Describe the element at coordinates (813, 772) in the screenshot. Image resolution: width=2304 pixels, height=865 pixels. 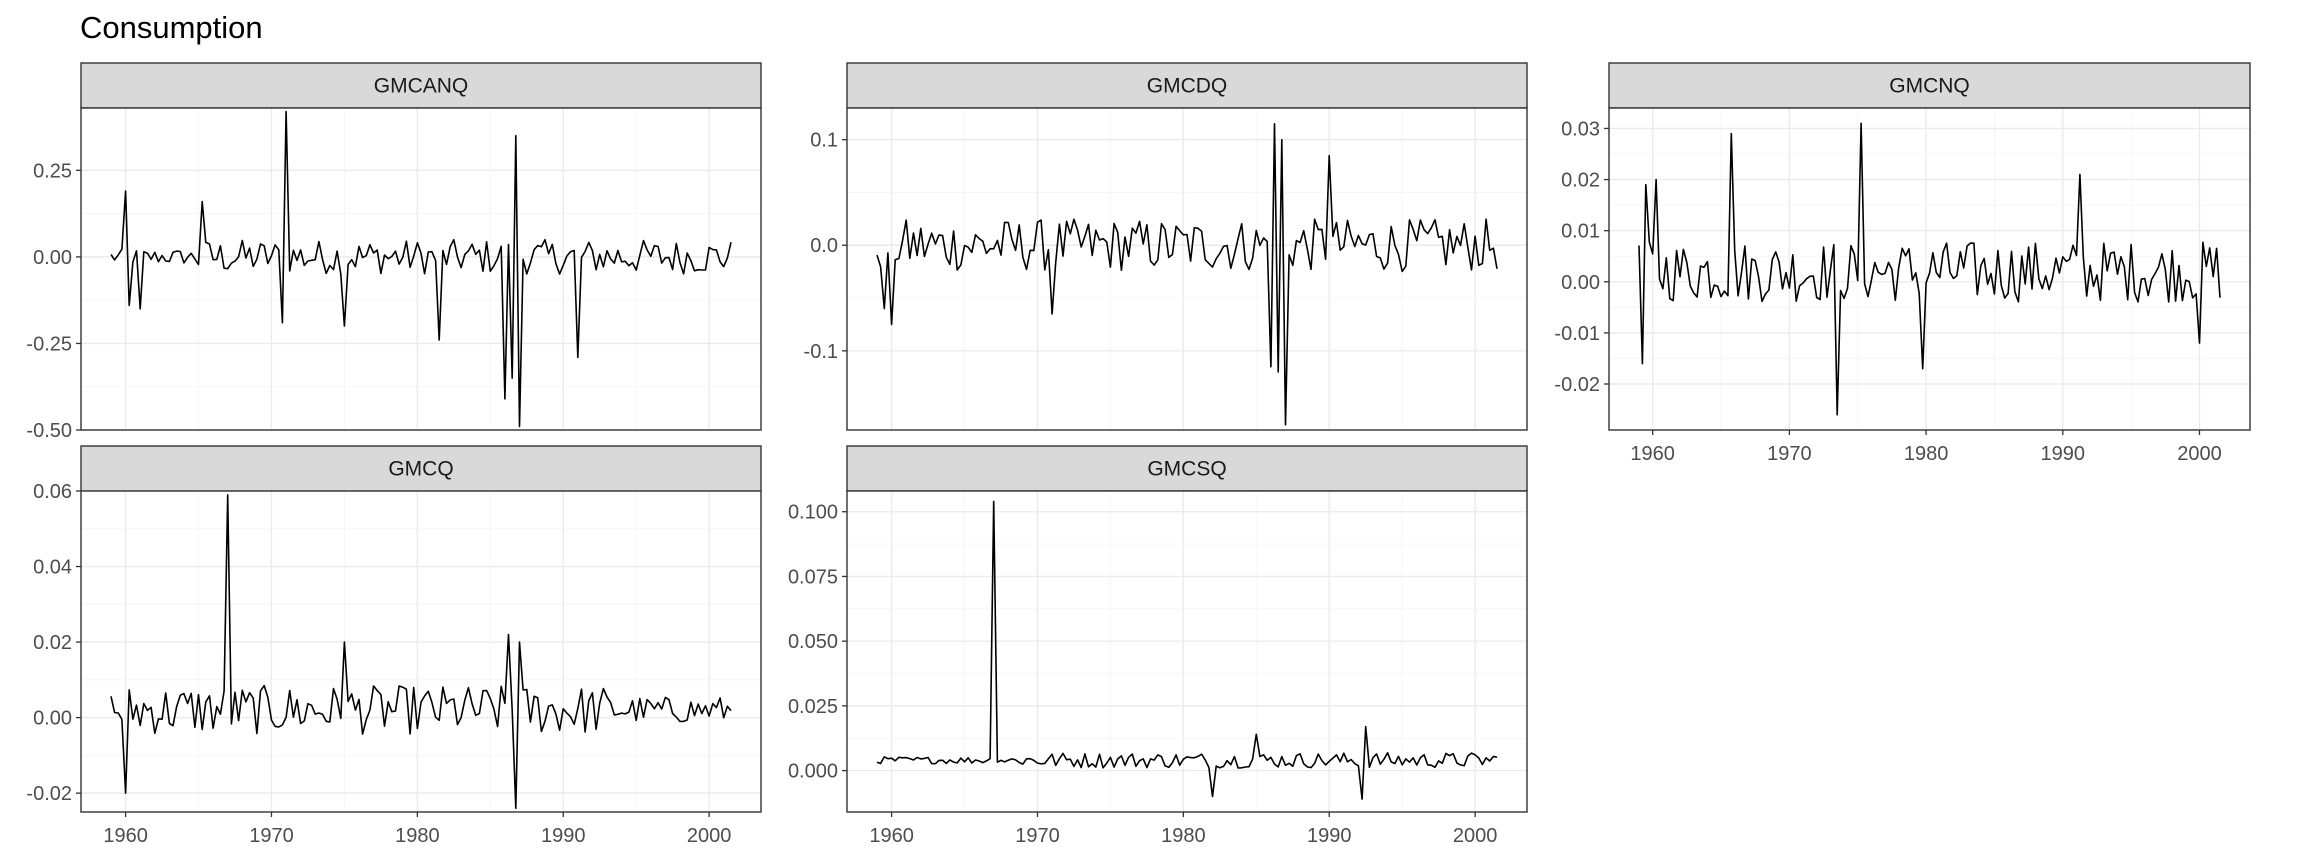
I see `y-tick-label: 0.000` at that location.